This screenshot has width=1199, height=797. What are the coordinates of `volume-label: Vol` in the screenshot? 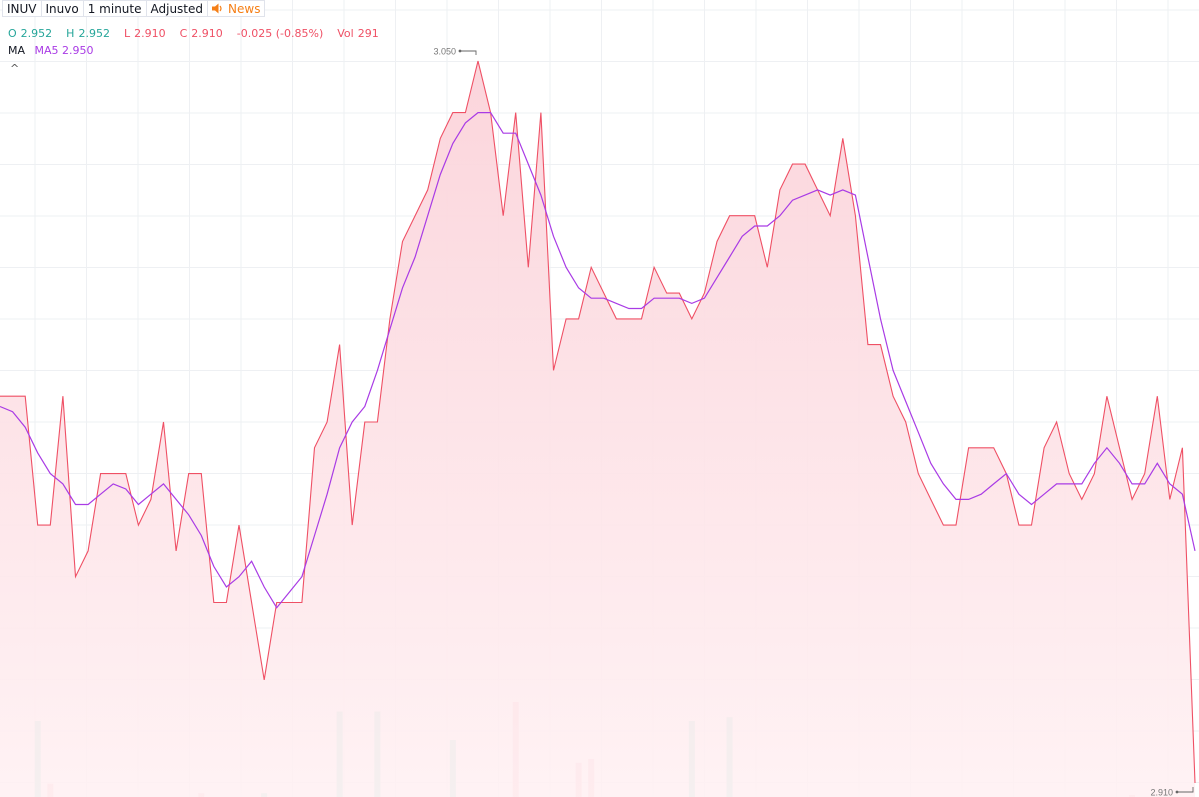 It's located at (345, 33).